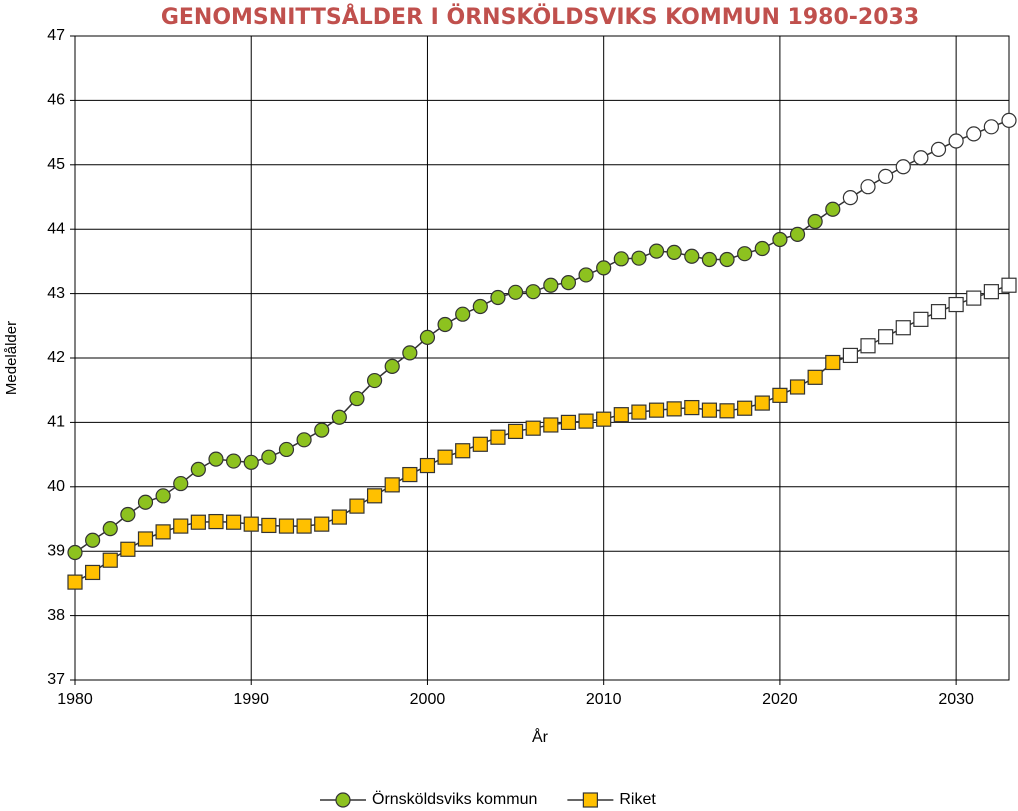 The width and height of the screenshot is (1018, 811). I want to click on y-tick-label: 47, so click(56, 35).